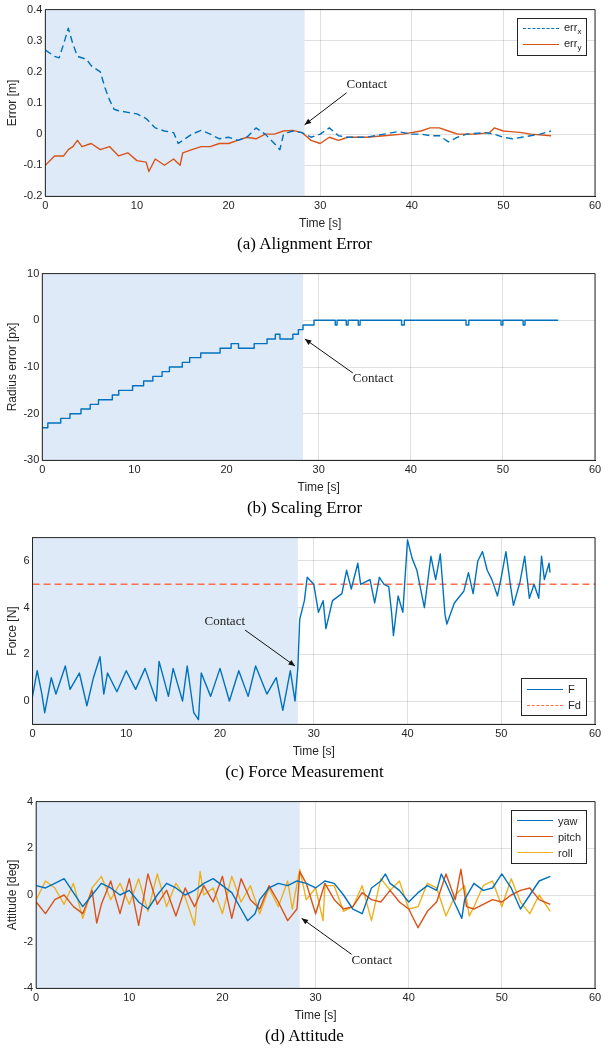 The image size is (609, 1059). Describe the element at coordinates (304, 1036) in the screenshot. I see `text: (d) Attitude` at that location.